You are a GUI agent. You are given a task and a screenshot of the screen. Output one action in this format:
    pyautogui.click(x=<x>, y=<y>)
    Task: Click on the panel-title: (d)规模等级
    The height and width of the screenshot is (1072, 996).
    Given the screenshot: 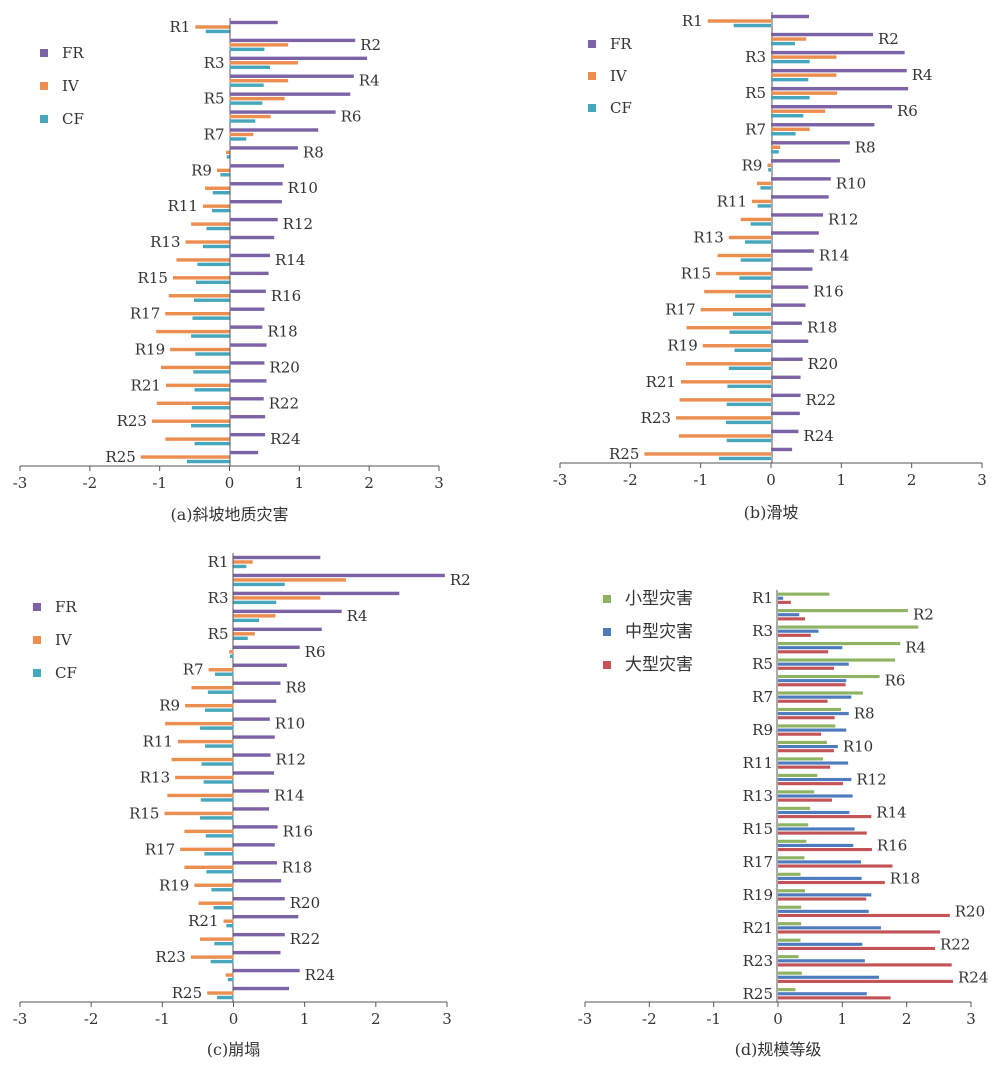 What is the action you would take?
    pyautogui.click(x=778, y=1049)
    